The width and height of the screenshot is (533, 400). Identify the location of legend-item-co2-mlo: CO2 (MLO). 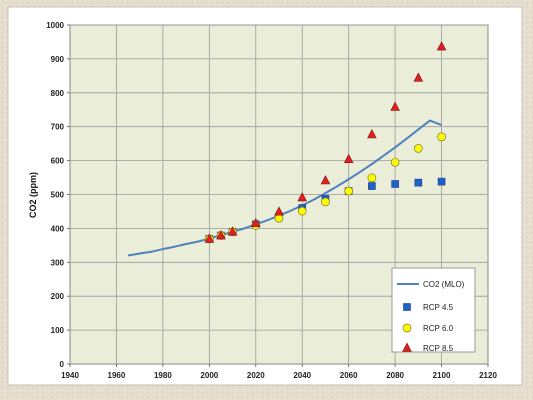
(431, 284).